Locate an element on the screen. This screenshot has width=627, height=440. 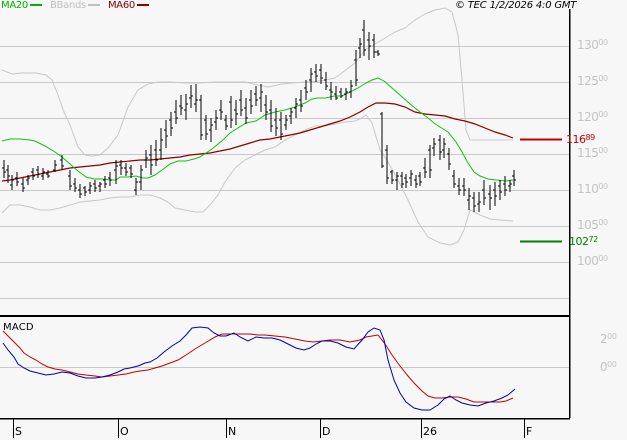
legend-bbands-label: BBands is located at coordinates (68, 5).